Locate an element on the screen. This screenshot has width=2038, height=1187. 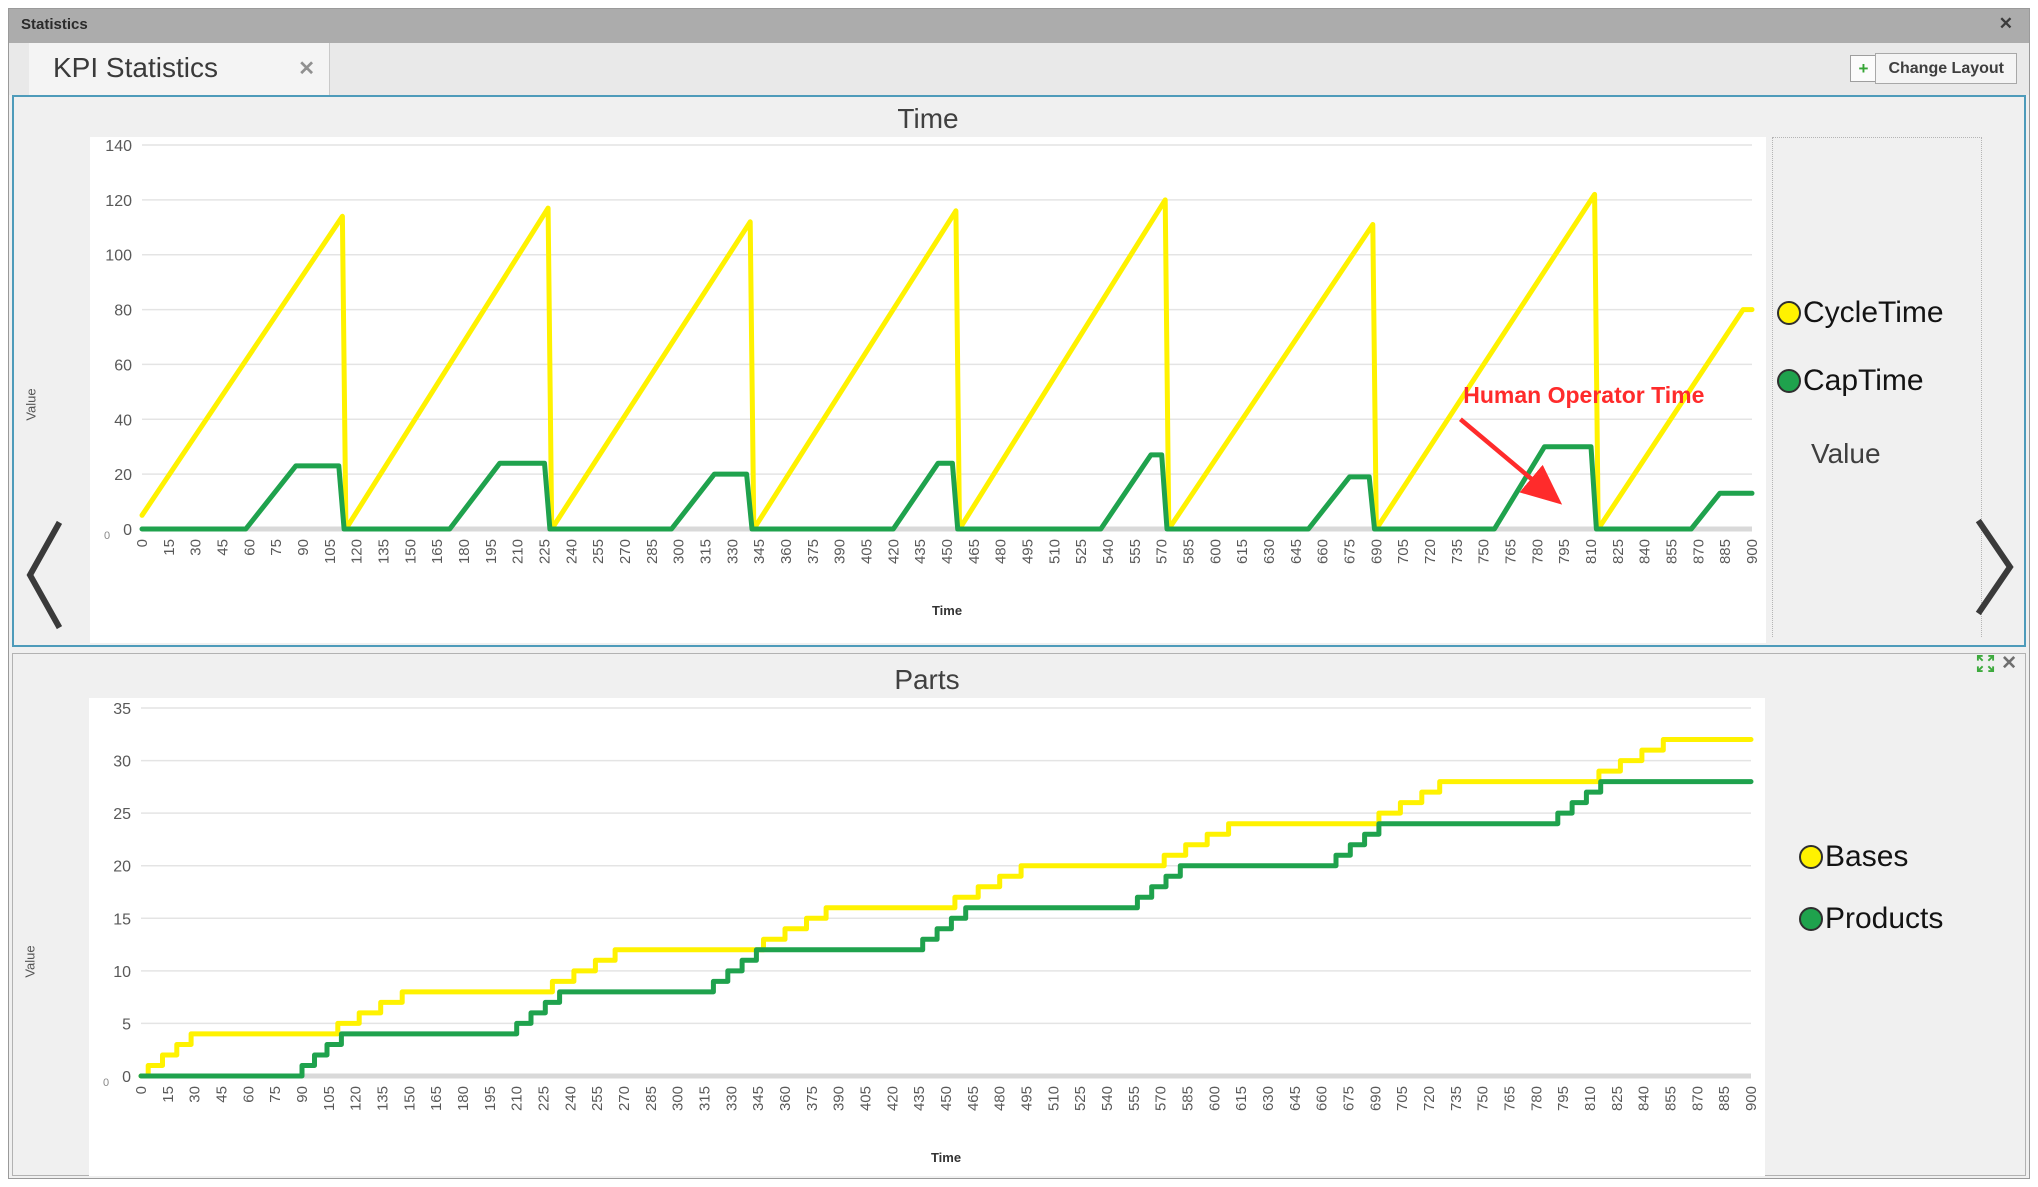
x-tick-label: 810 is located at coordinates (1590, 1098).